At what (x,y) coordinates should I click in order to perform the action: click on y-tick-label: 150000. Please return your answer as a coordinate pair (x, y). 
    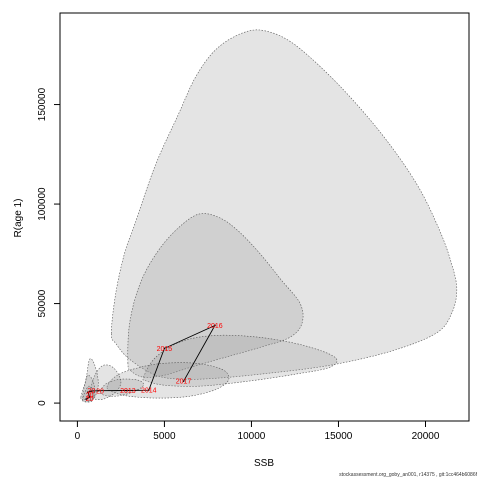
    Looking at the image, I should click on (42, 104).